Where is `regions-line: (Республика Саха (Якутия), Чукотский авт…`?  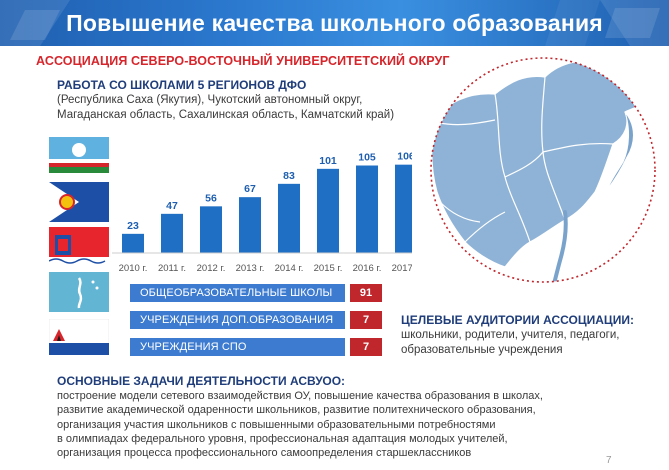 regions-line: (Республика Саха (Якутия), Чукотский авт… is located at coordinates (210, 100).